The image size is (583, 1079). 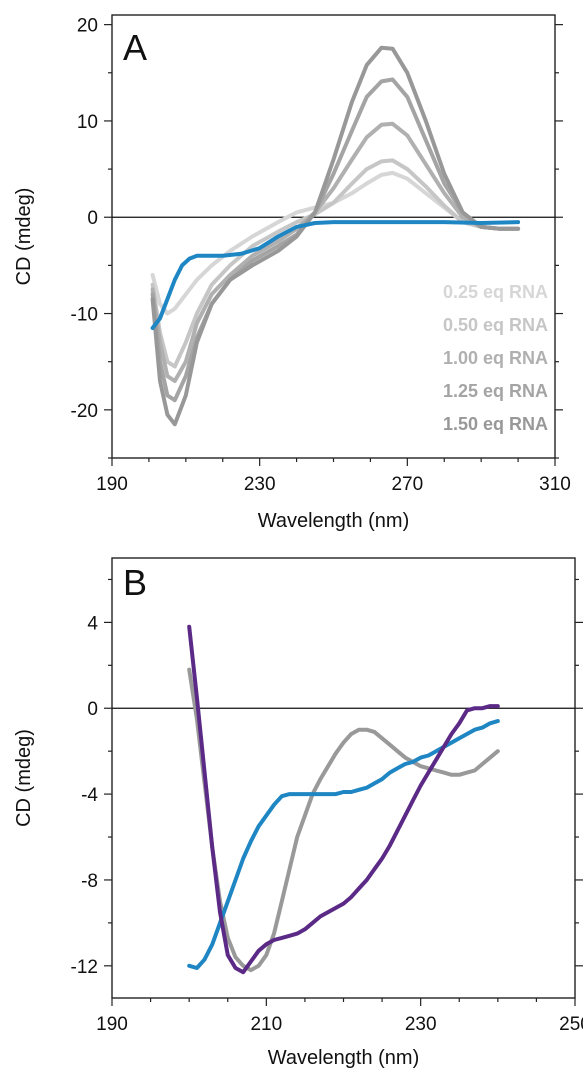 What do you see at coordinates (495, 391) in the screenshot?
I see `legend-entry: 1.25 eq RNA` at bounding box center [495, 391].